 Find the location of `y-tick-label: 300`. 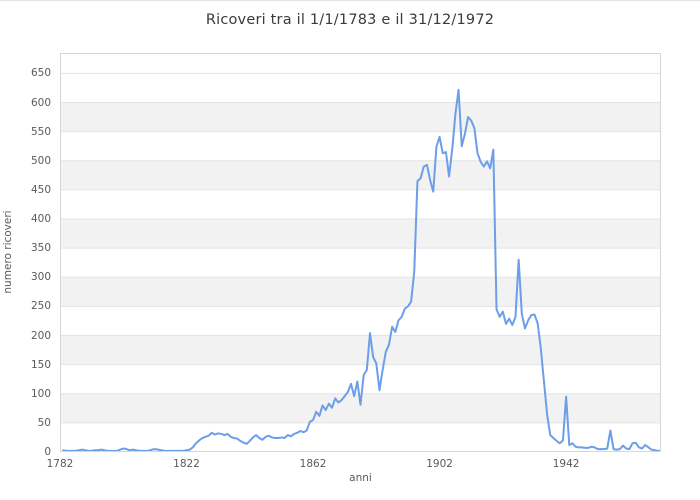

y-tick-label: 300 is located at coordinates (40, 277).